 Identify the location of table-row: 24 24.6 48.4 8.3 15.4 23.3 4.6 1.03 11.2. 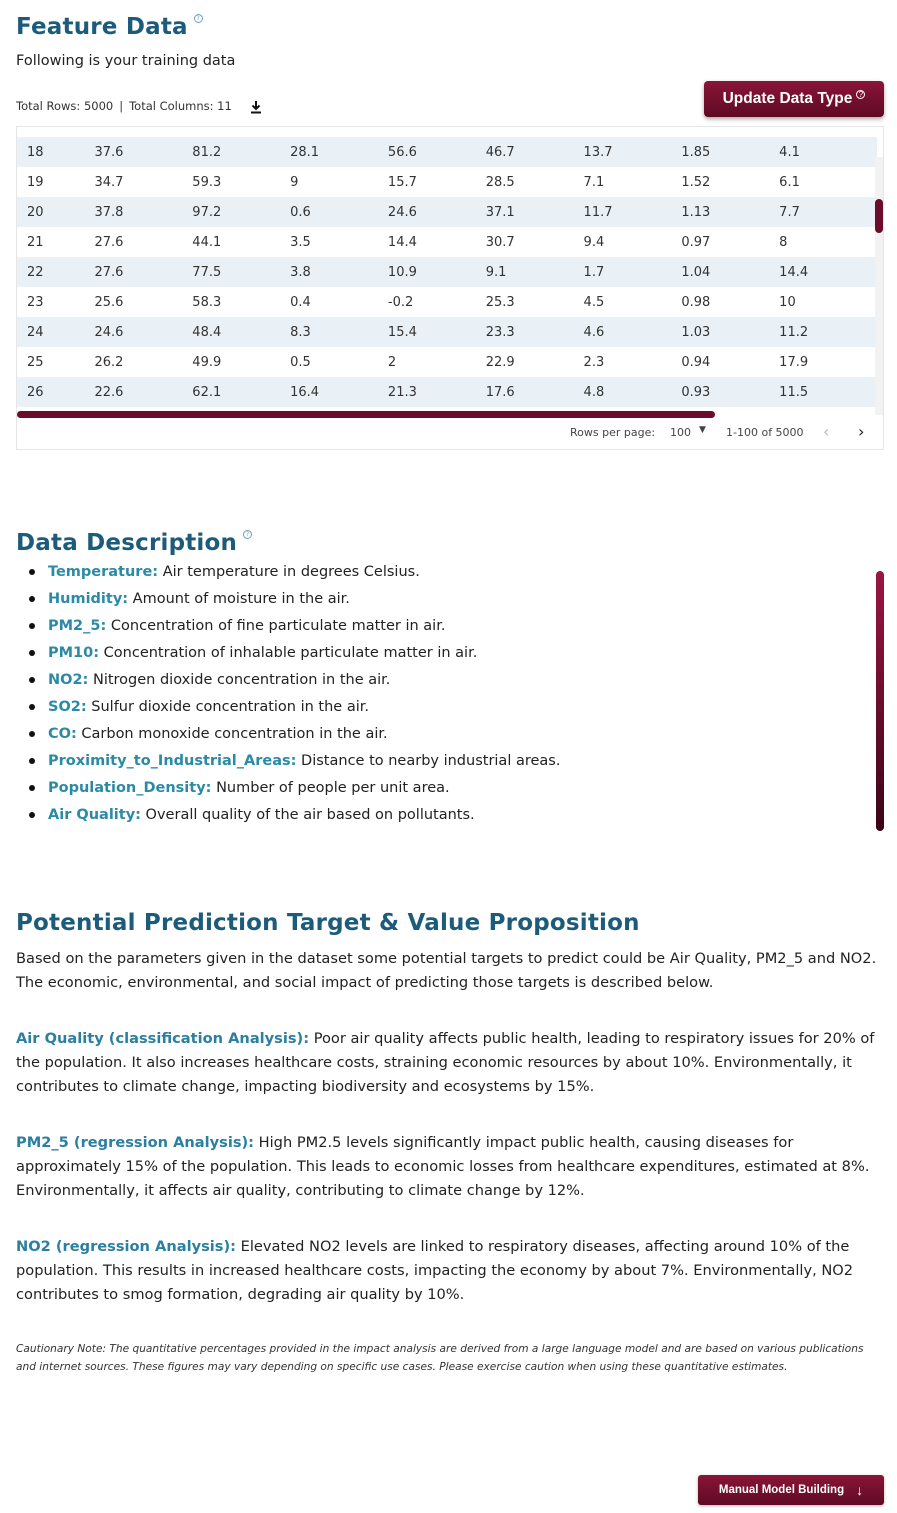
(447, 332).